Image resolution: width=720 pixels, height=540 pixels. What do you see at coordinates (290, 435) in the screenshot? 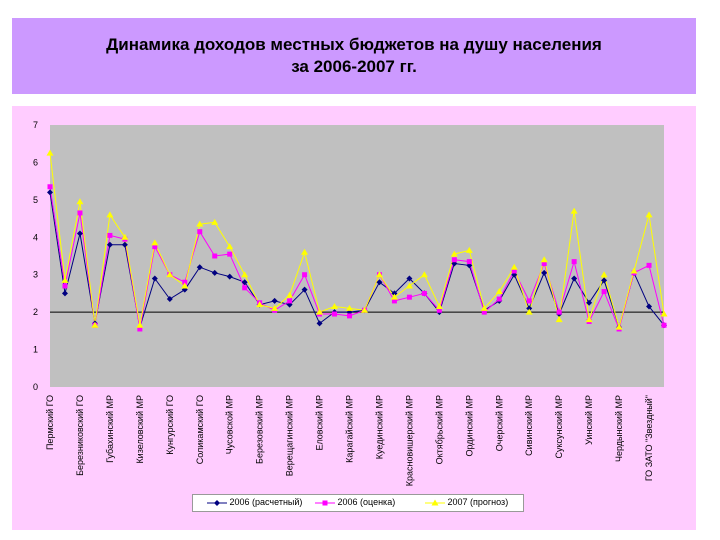
I see `x-tick-label: Верещагинский МР` at bounding box center [290, 435].